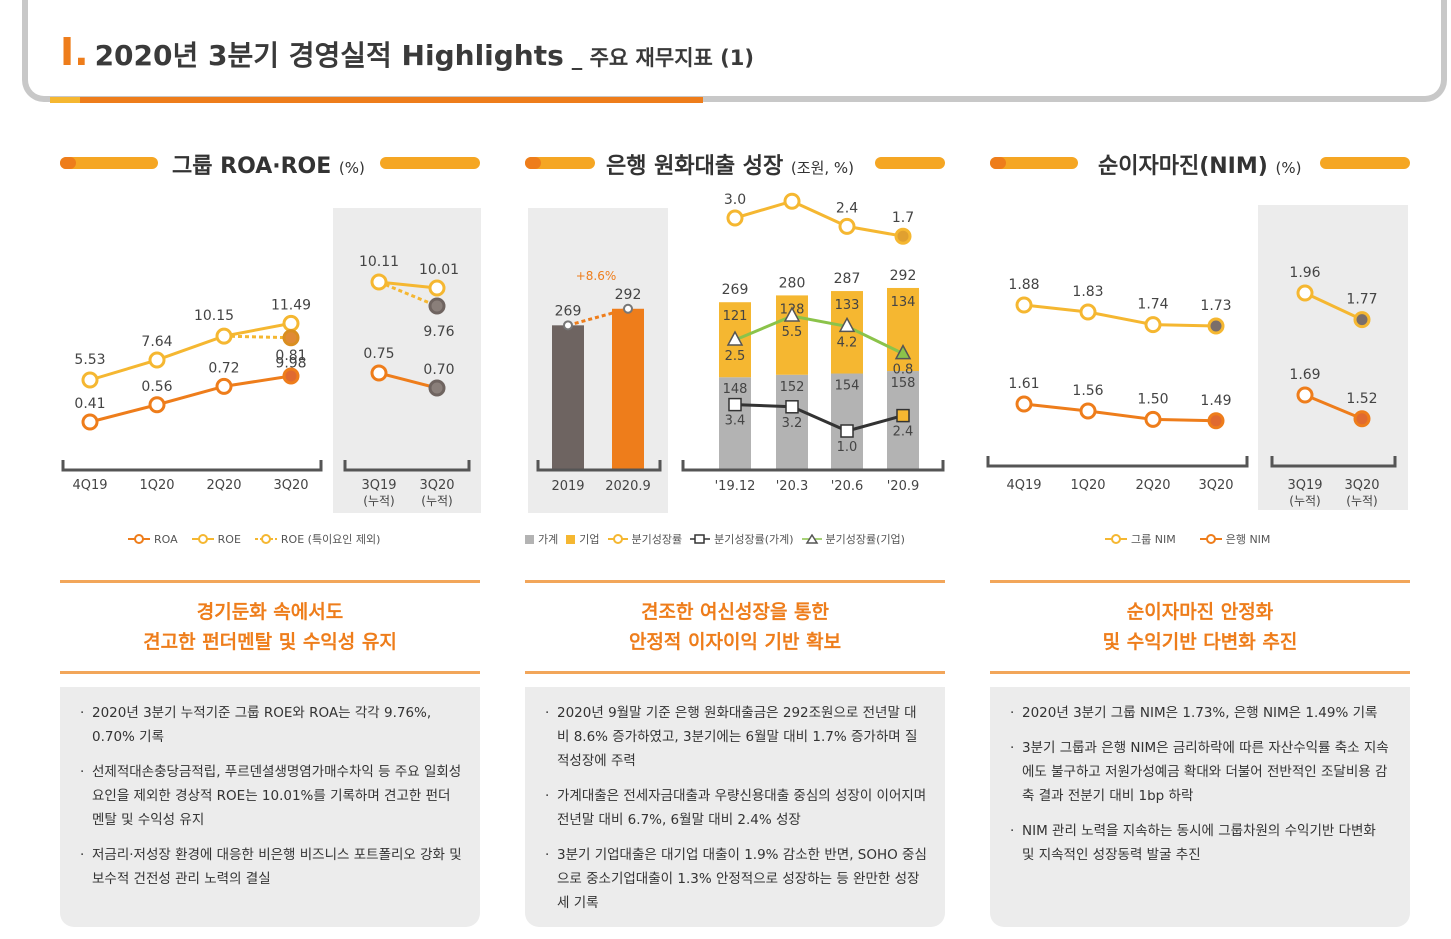 The height and width of the screenshot is (939, 1451). What do you see at coordinates (735, 627) in the screenshot?
I see `section-heading-loans: 견조한 여신성장을 통한 안정적 이자이익 기반 확보` at bounding box center [735, 627].